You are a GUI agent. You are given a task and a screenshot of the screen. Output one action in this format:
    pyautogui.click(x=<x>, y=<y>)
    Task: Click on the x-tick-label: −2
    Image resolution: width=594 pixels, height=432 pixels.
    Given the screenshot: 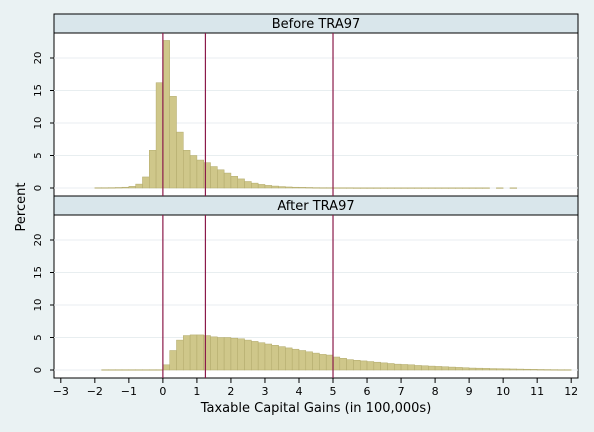 What is the action you would take?
    pyautogui.click(x=95, y=391)
    